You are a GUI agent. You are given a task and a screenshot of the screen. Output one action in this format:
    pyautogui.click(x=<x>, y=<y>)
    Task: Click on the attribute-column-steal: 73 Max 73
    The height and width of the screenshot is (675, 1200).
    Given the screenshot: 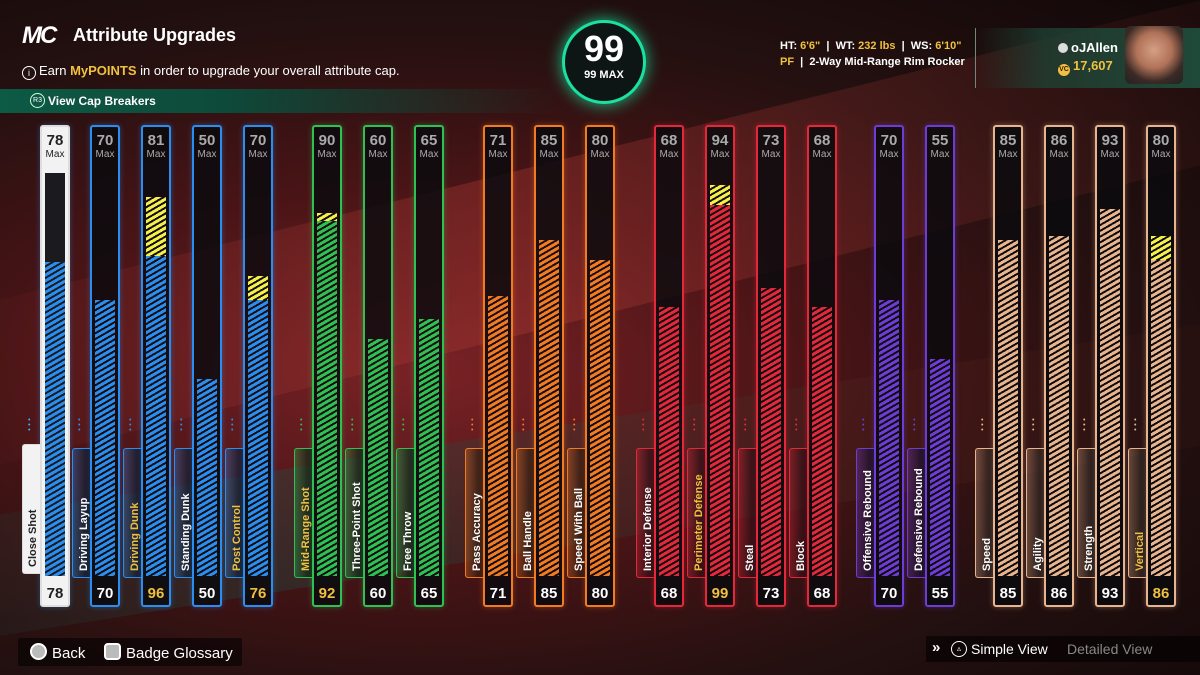 What is the action you would take?
    pyautogui.click(x=771, y=366)
    